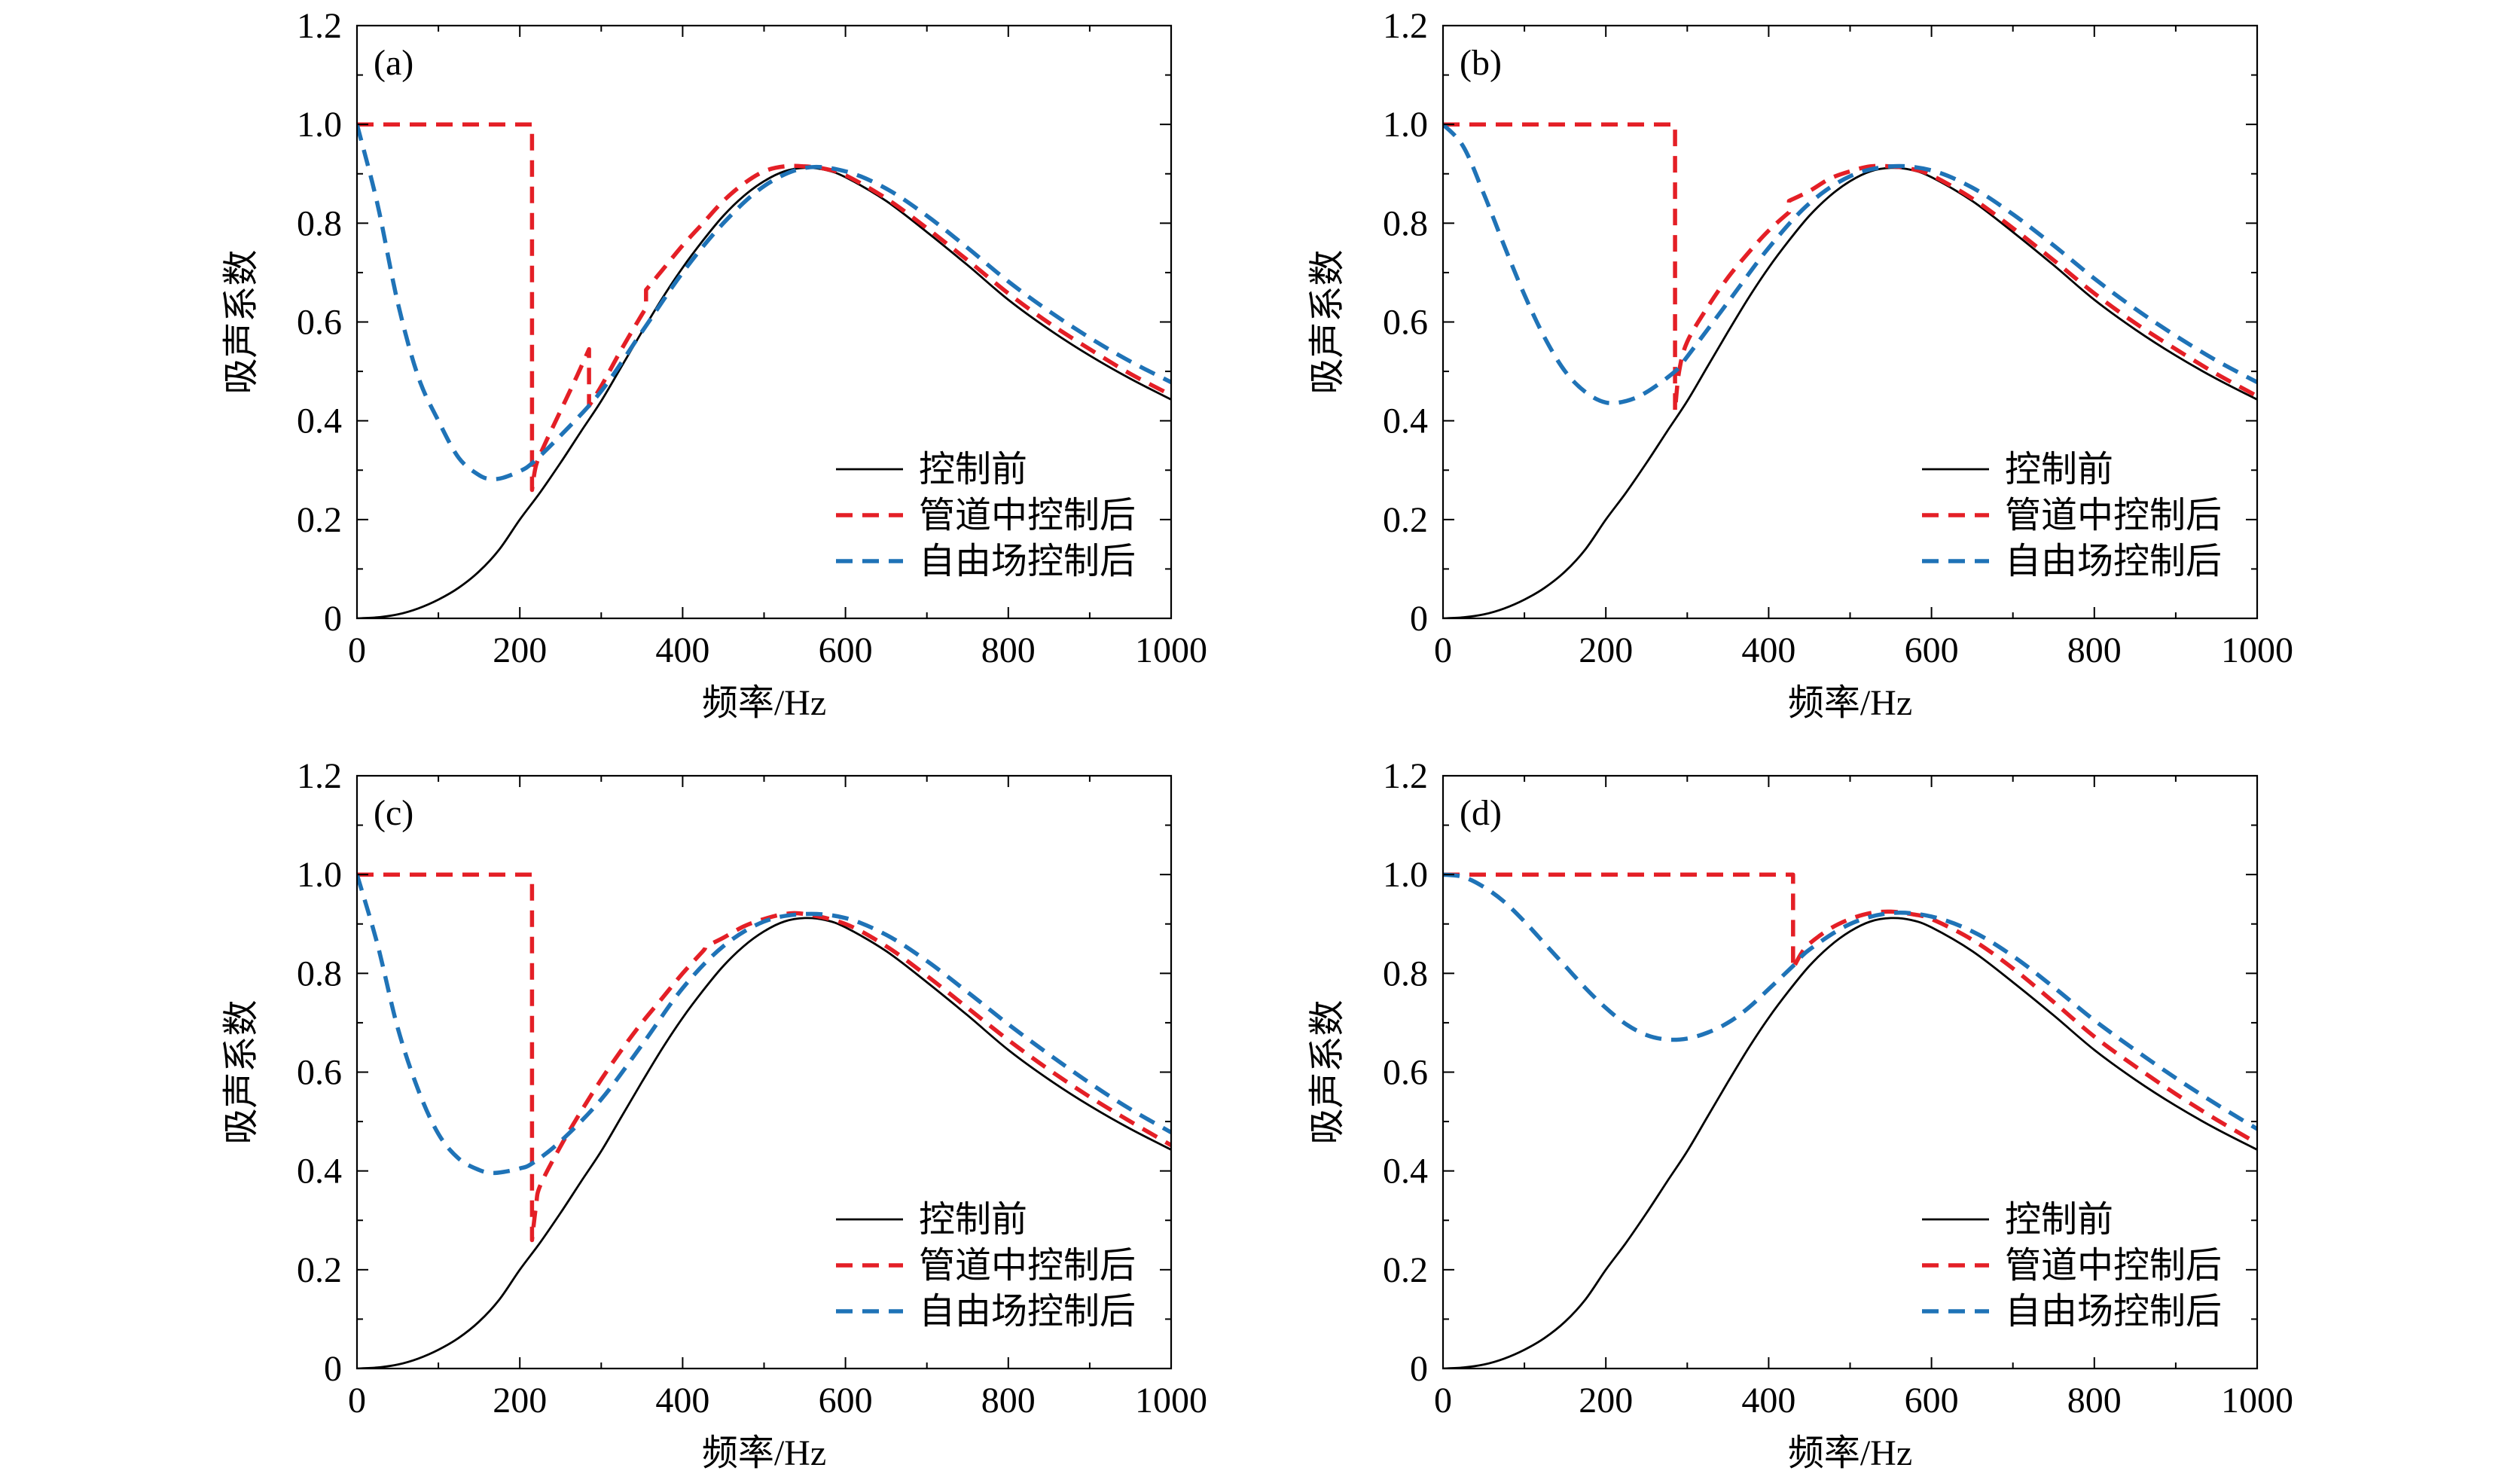  Describe the element at coordinates (1481, 63) in the screenshot. I see `panel-label: (b)` at that location.